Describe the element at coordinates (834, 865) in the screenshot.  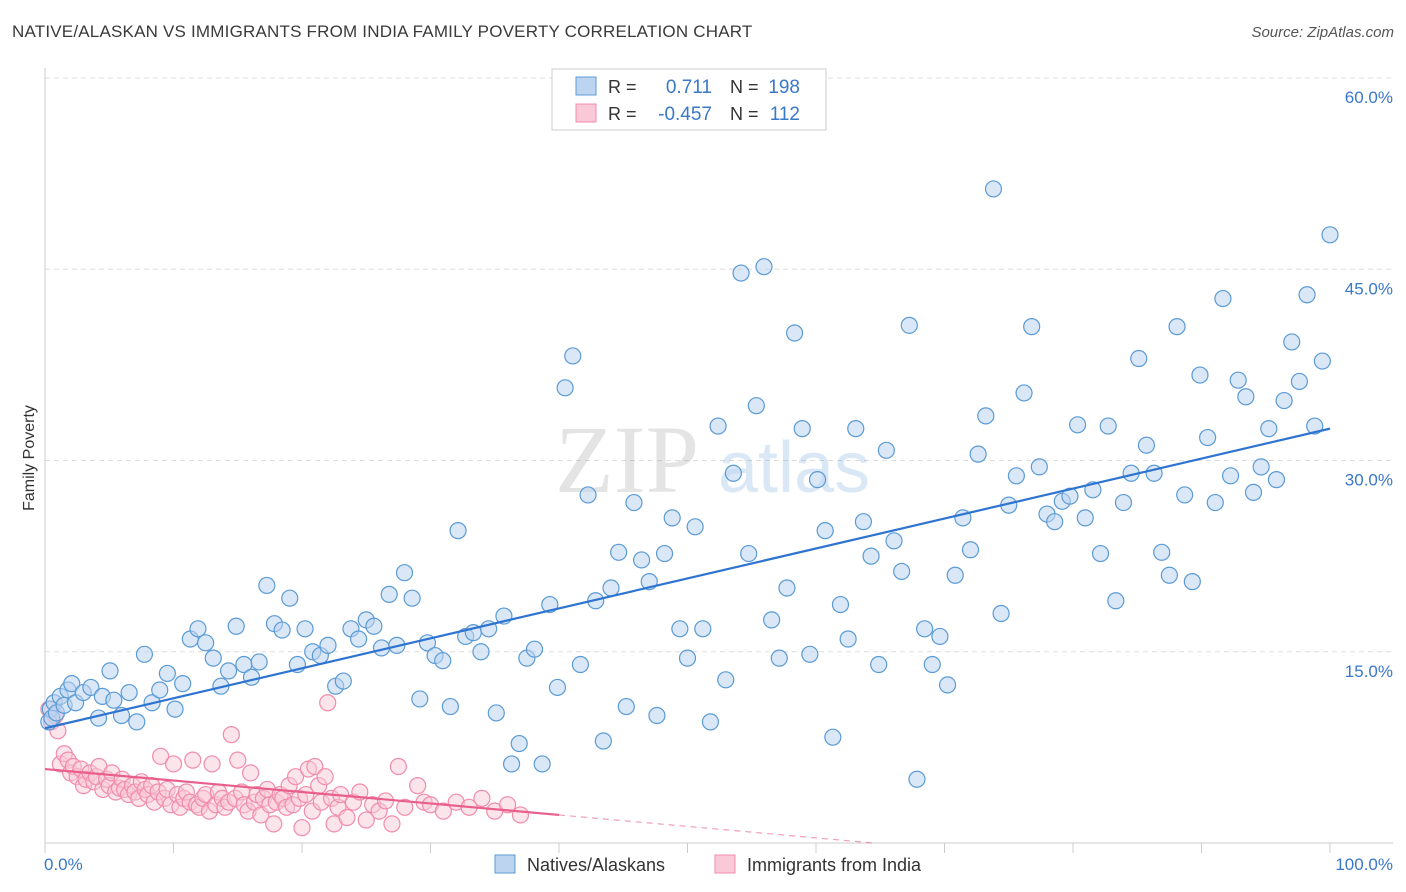
I see `series-legend-label-pink: Immigrants from India` at that location.